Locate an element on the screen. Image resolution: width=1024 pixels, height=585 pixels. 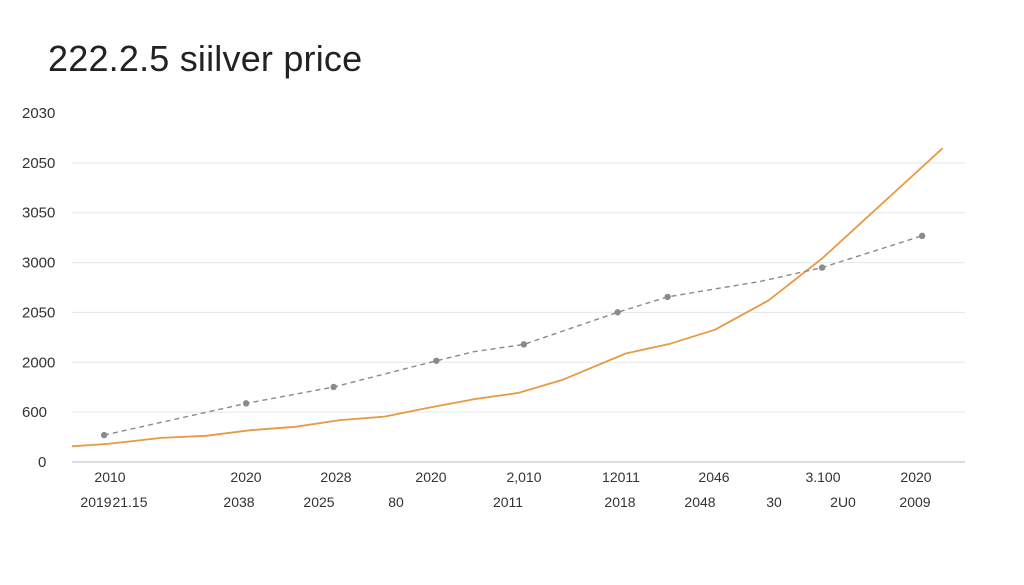
y-tick-label: 2030 is located at coordinates (38, 113).